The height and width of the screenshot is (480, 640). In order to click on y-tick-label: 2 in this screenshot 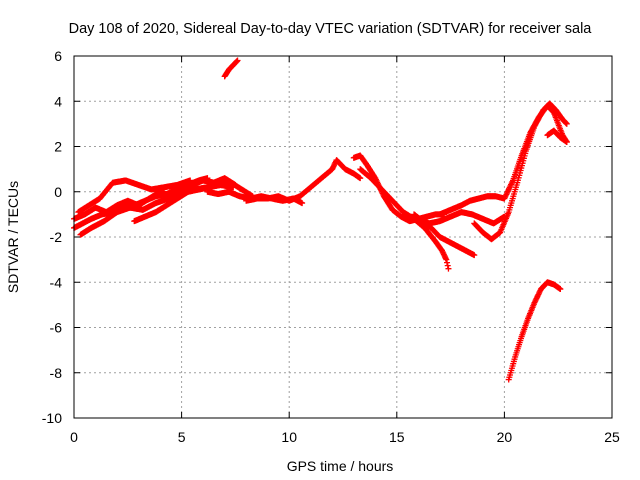, I will do `click(58, 147)`.